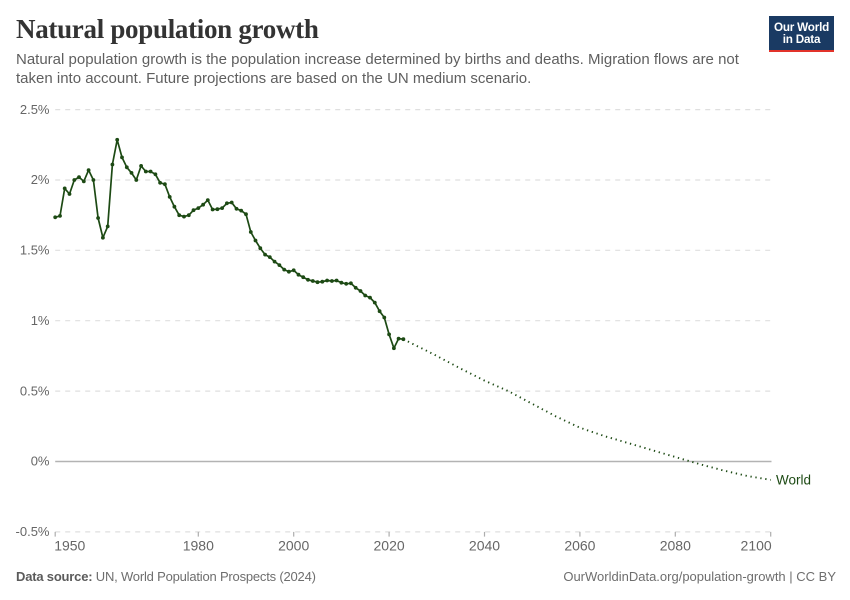  What do you see at coordinates (579, 546) in the screenshot?
I see `svg-text: 2060` at bounding box center [579, 546].